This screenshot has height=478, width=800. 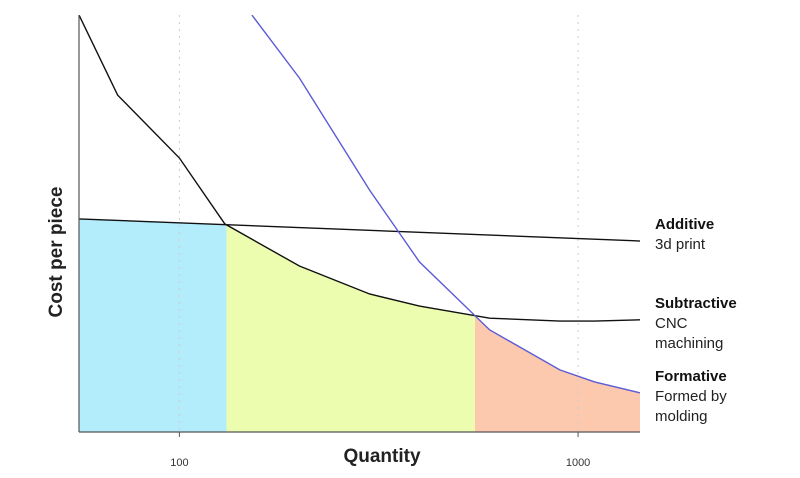 What do you see at coordinates (689, 333) in the screenshot?
I see `legend-description: CNC machining` at bounding box center [689, 333].